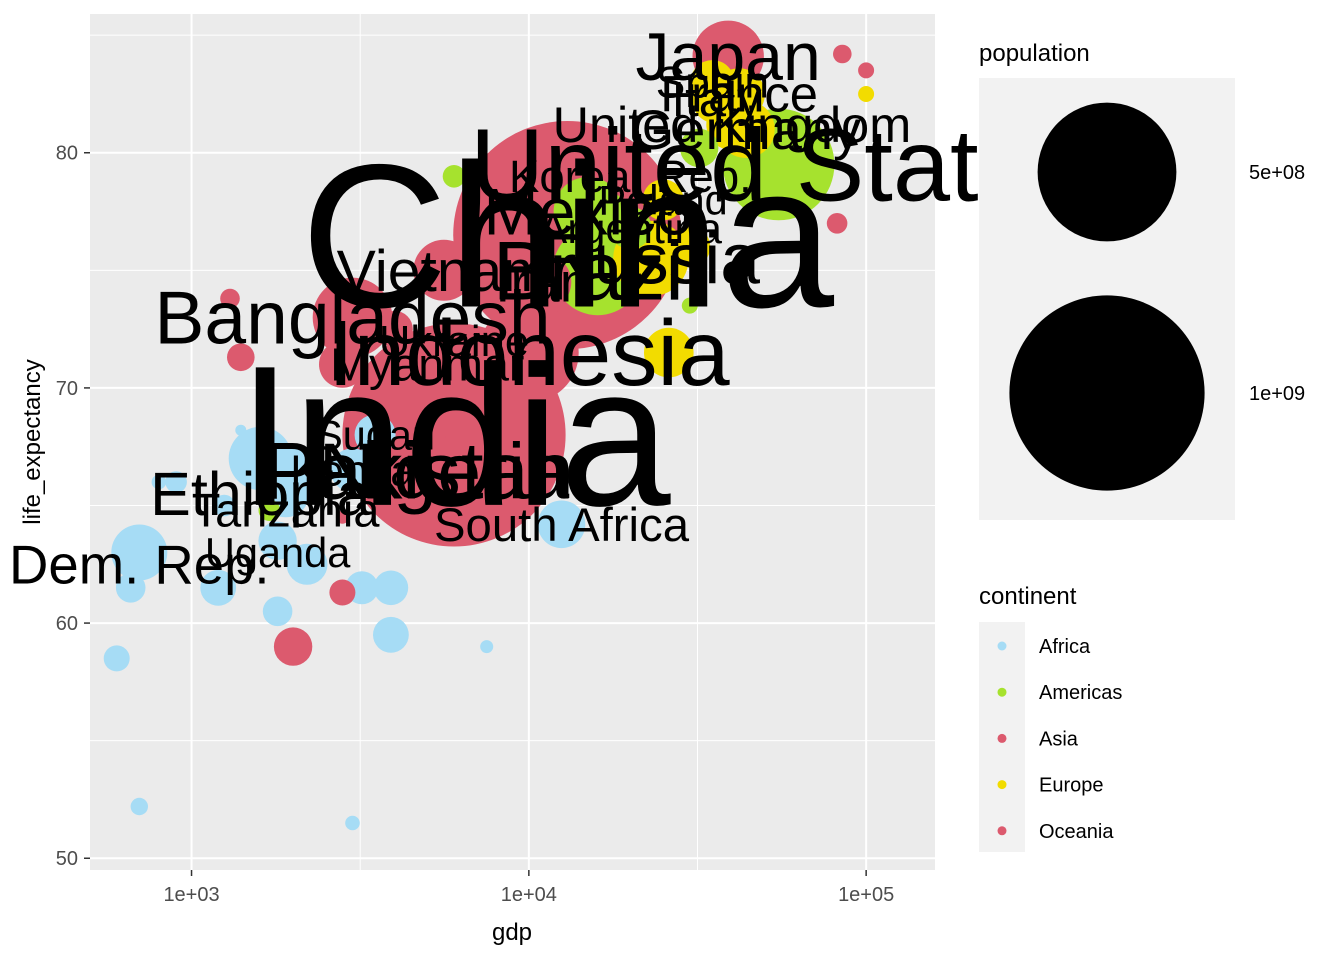 The height and width of the screenshot is (960, 1344). Describe the element at coordinates (191, 895) in the screenshot. I see `x-tick-label: 1e+03` at that location.